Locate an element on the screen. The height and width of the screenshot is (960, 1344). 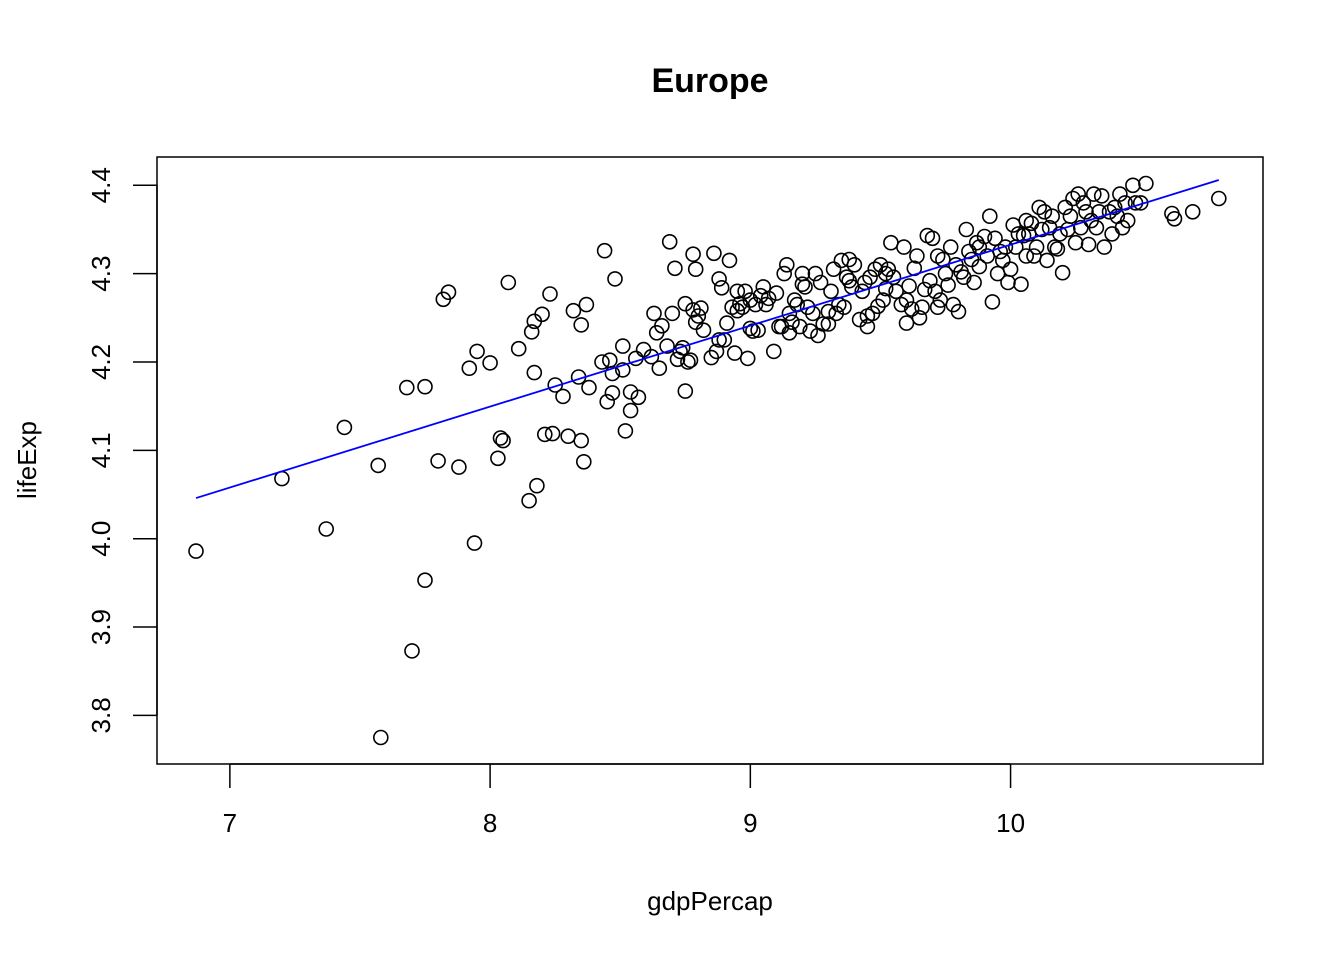
y-tick-label: 3.8 is located at coordinates (101, 715).